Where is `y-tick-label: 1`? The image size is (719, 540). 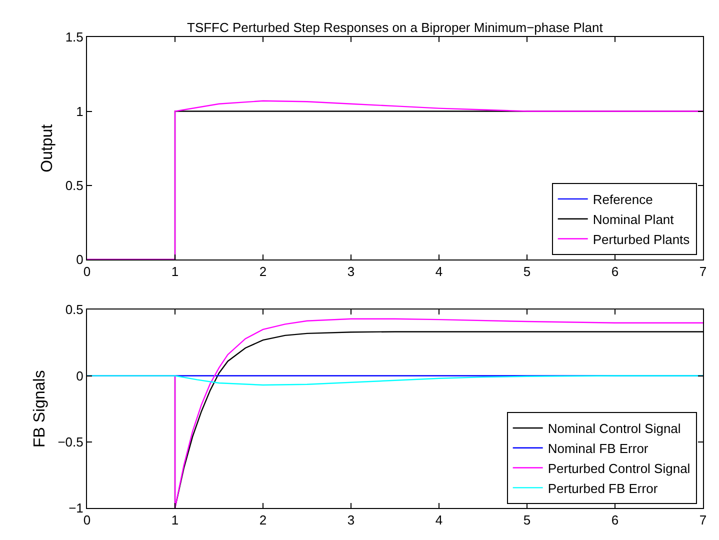
y-tick-label: 1 is located at coordinates (80, 111).